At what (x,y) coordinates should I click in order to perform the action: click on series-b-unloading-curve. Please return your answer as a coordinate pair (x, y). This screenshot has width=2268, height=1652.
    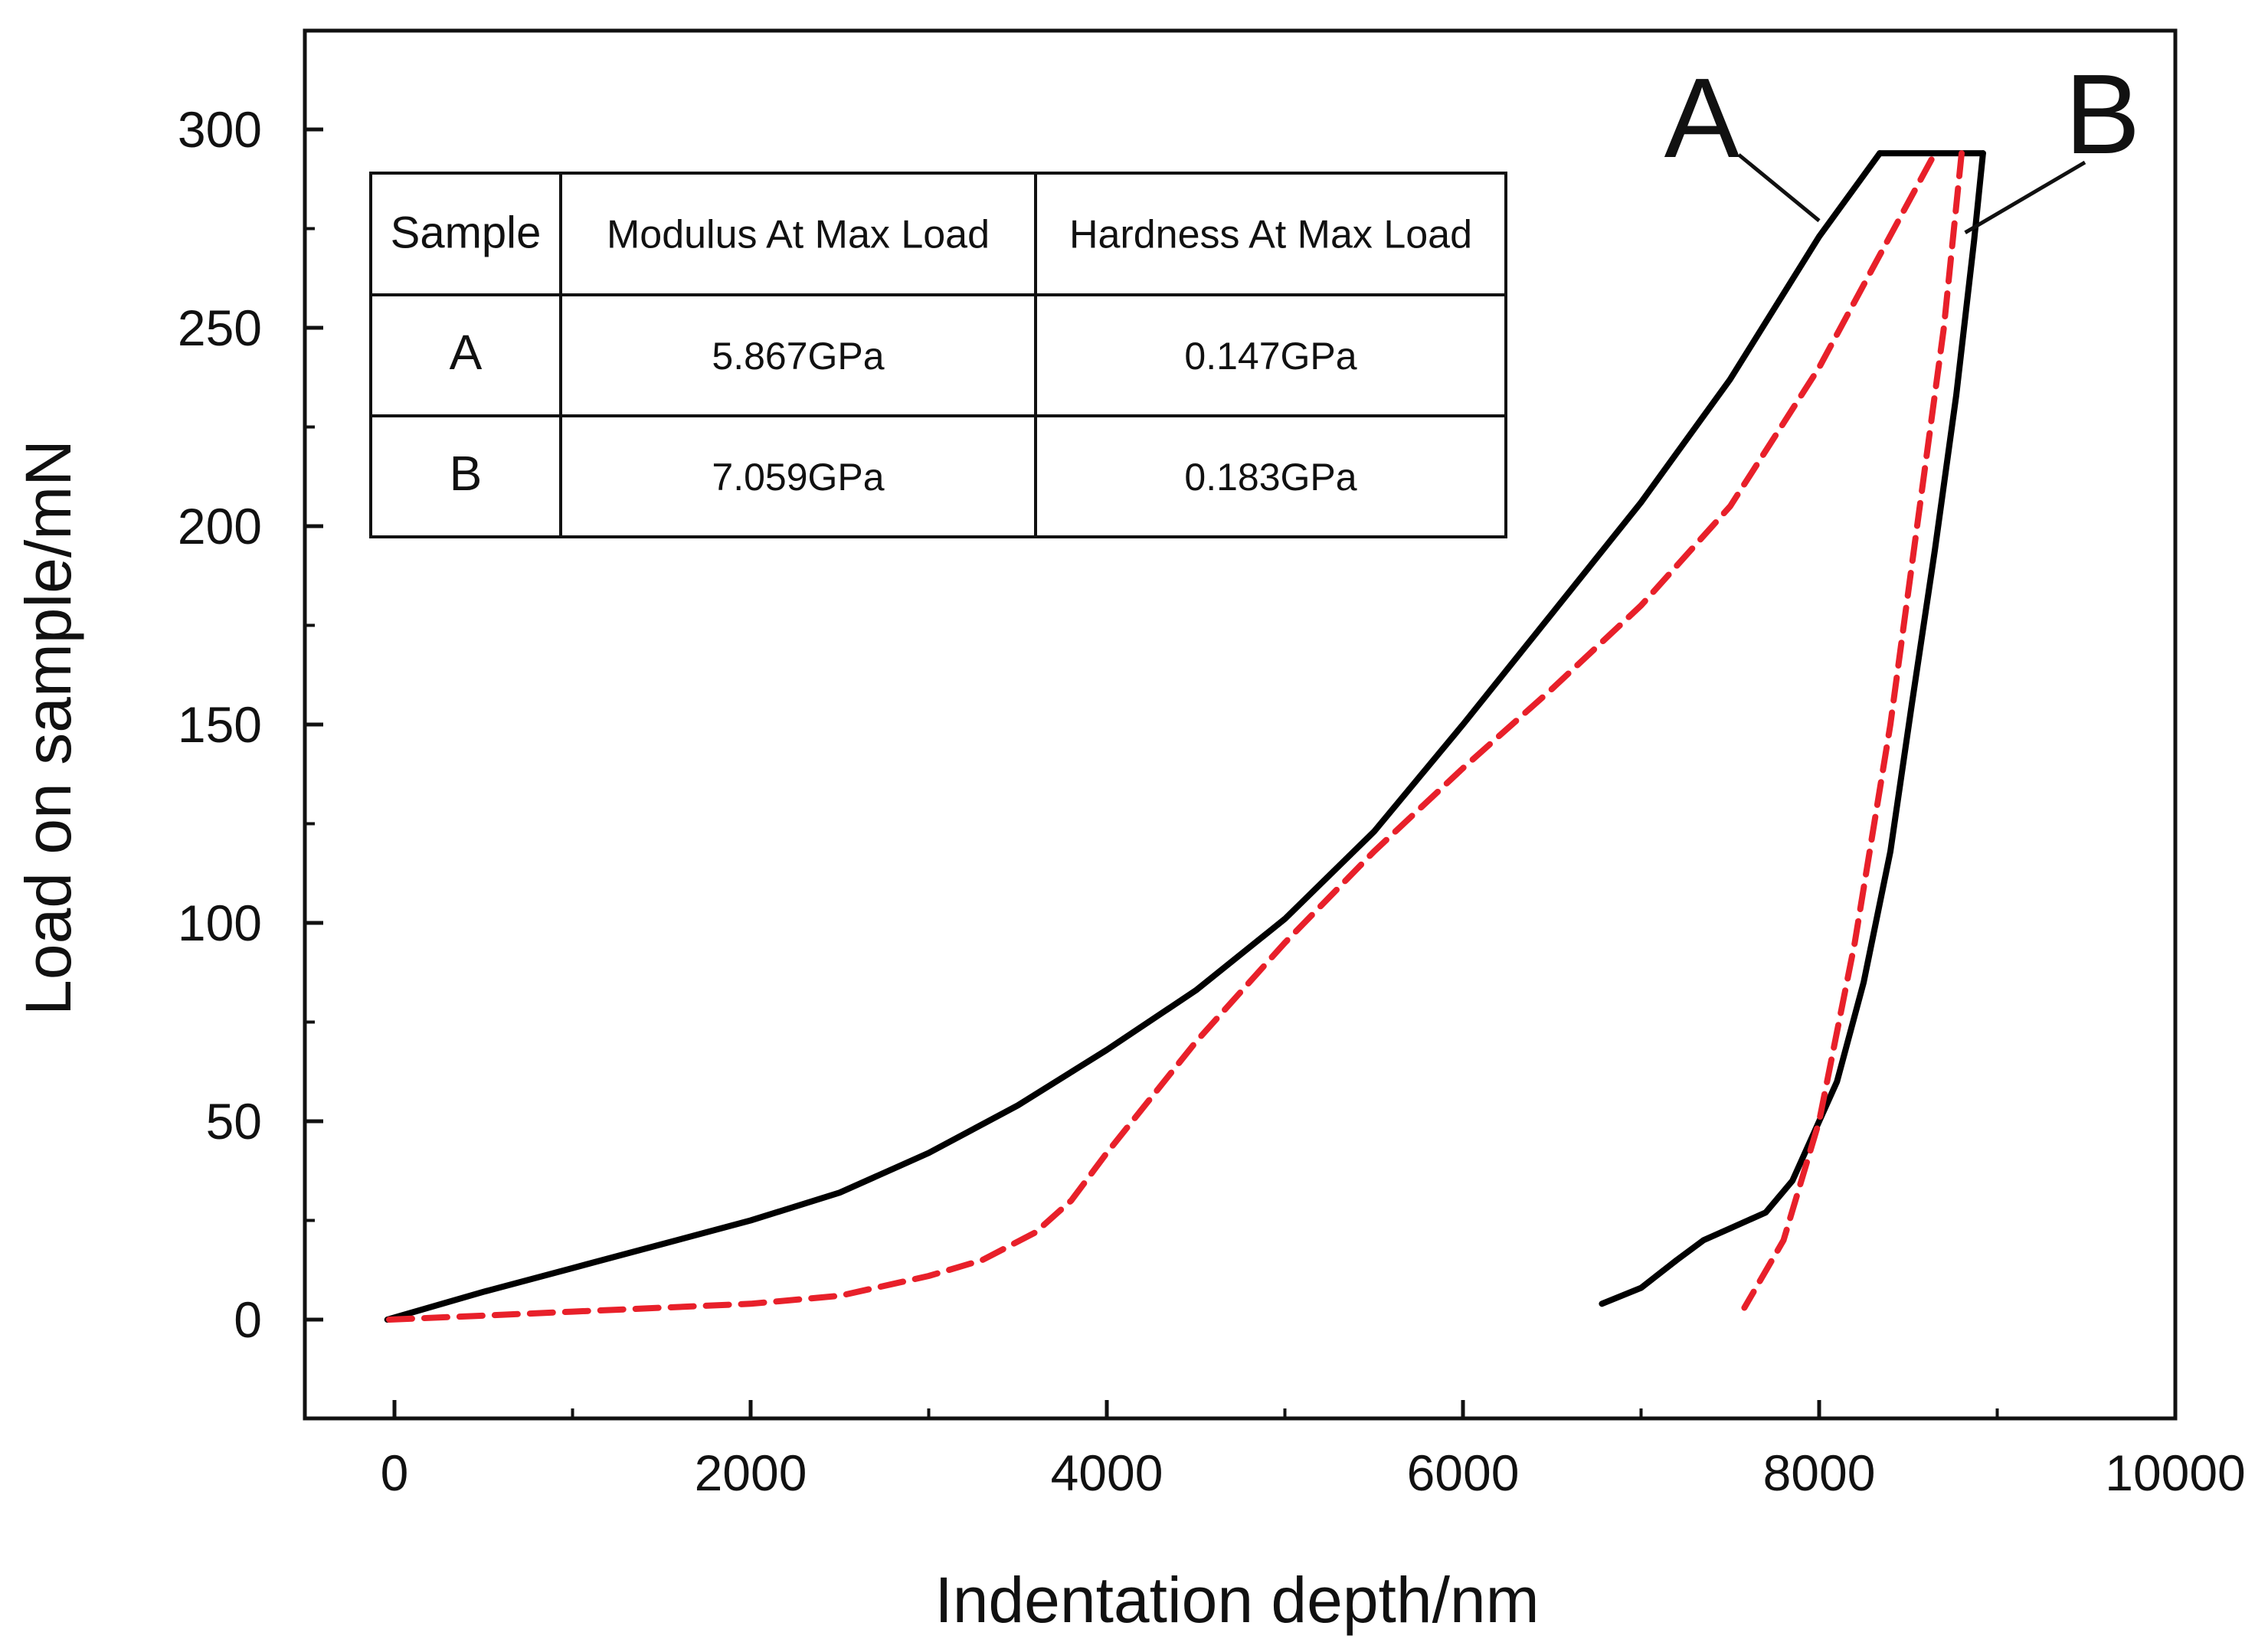
    Looking at the image, I should click on (1853, 730).